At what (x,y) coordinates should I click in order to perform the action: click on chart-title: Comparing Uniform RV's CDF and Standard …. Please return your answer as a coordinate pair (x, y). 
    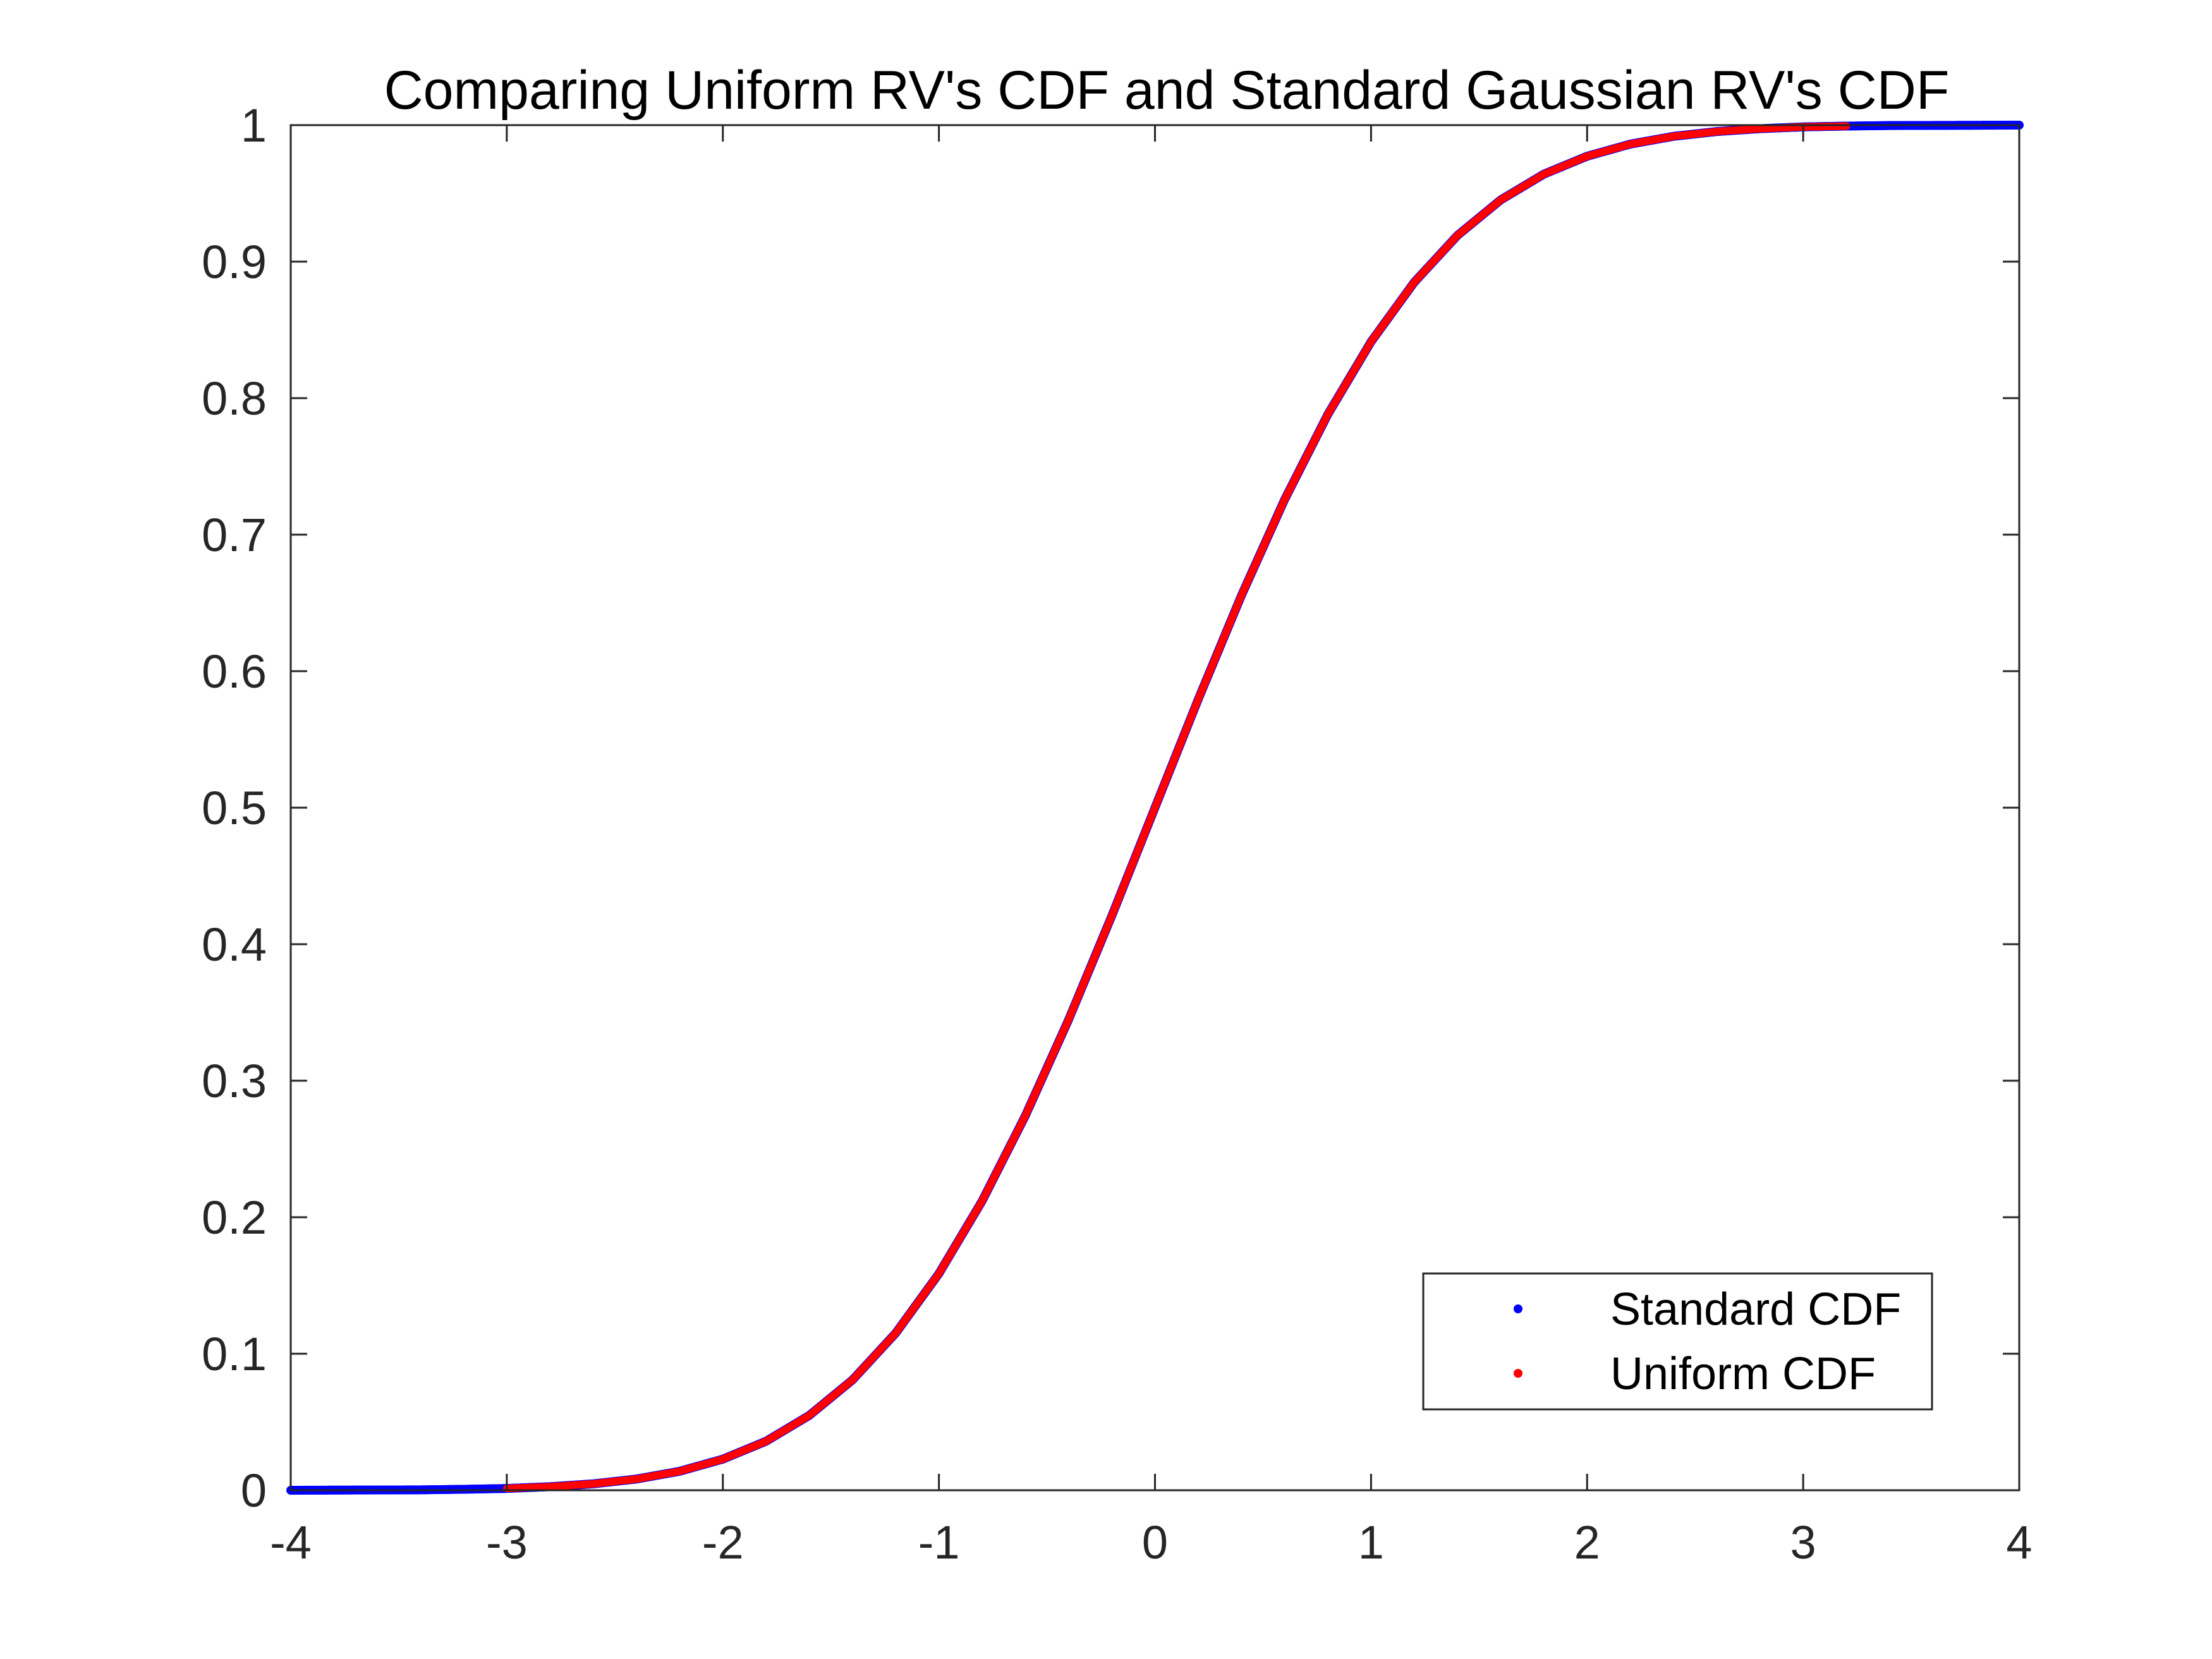
    Looking at the image, I should click on (1167, 91).